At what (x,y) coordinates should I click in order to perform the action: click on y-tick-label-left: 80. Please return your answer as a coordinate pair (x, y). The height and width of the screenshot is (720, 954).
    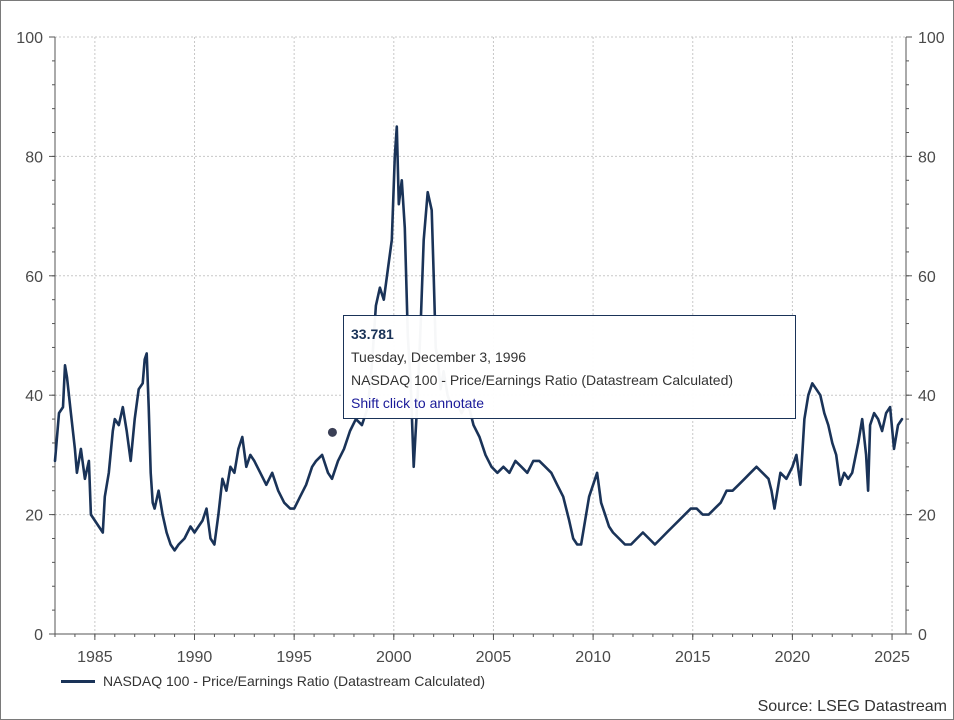
    Looking at the image, I should click on (34, 157).